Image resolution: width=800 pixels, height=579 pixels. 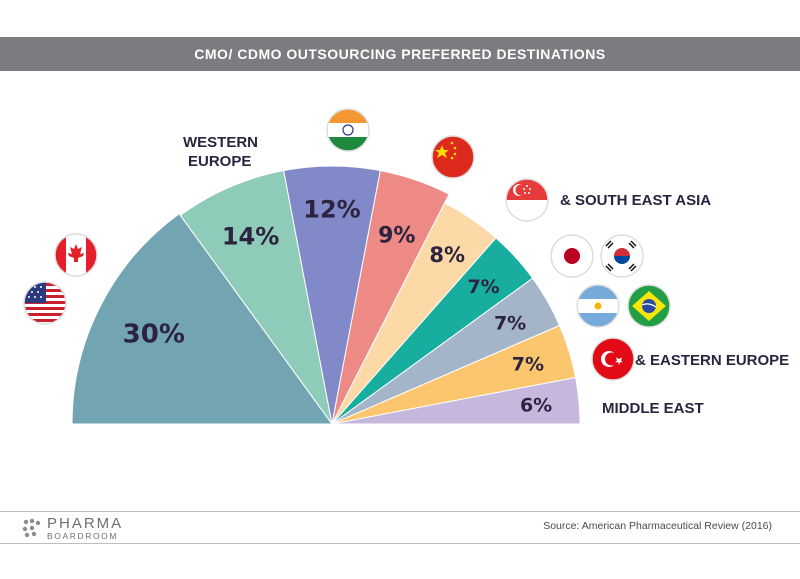 What do you see at coordinates (76, 255) in the screenshot?
I see `canada-flag-icon` at bounding box center [76, 255].